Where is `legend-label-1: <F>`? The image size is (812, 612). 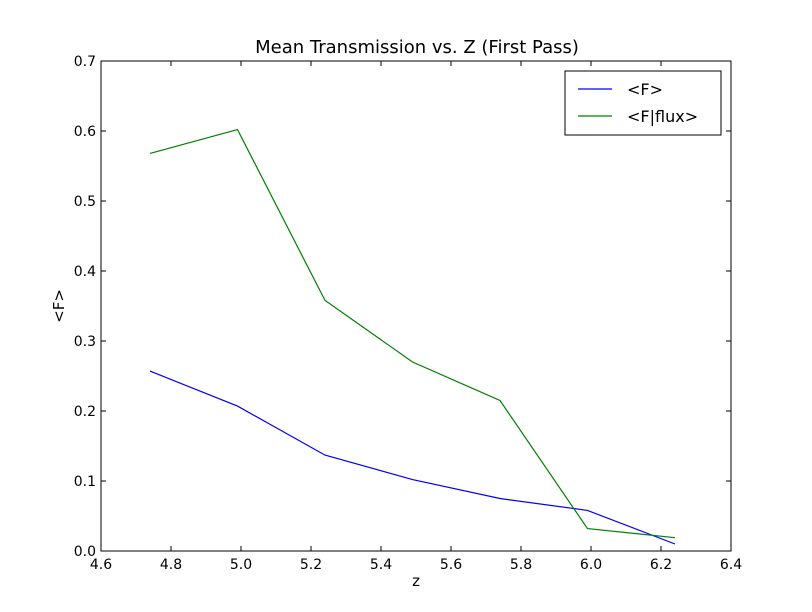 legend-label-1: <F> is located at coordinates (645, 89).